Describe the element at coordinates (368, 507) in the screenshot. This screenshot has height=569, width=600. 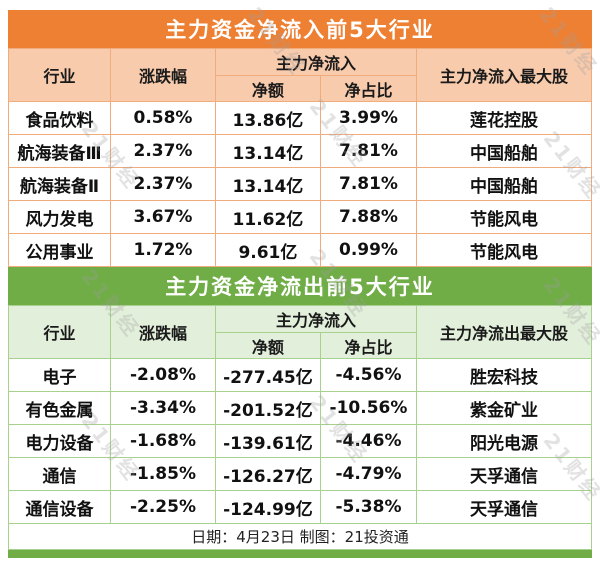
I see `cell-net-ratio: -5.38%` at that location.